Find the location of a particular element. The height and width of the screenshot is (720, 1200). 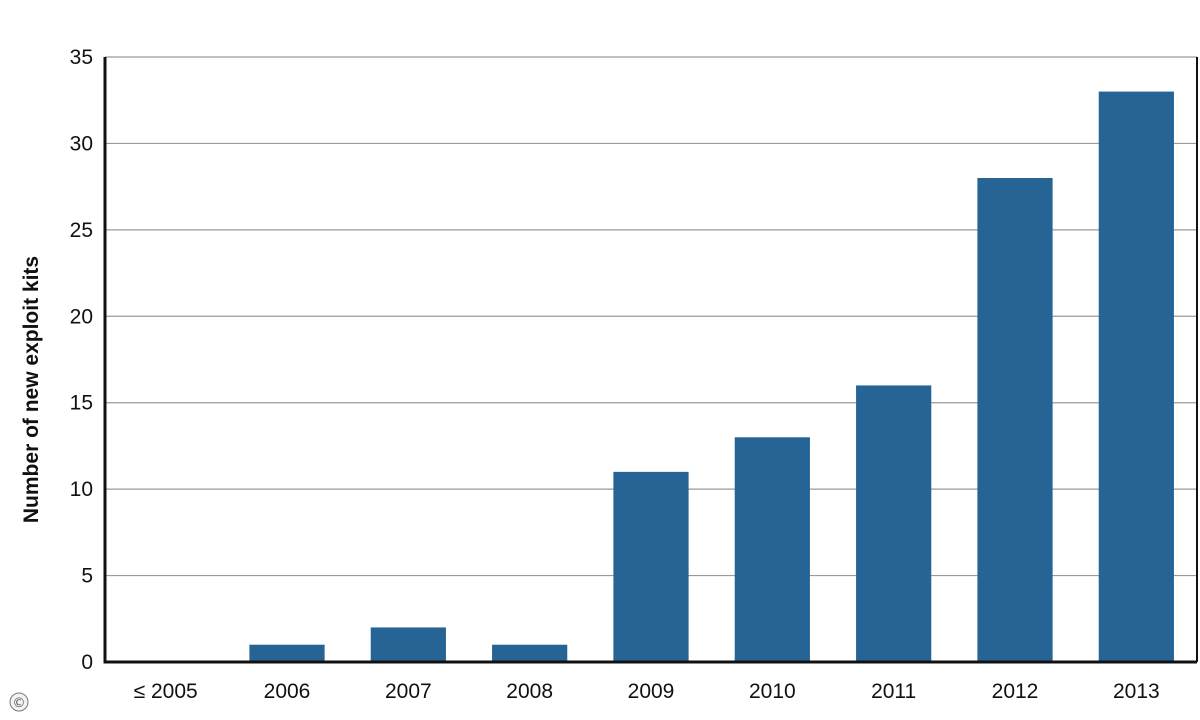

x-tick-label: 2013 is located at coordinates (1136, 691).